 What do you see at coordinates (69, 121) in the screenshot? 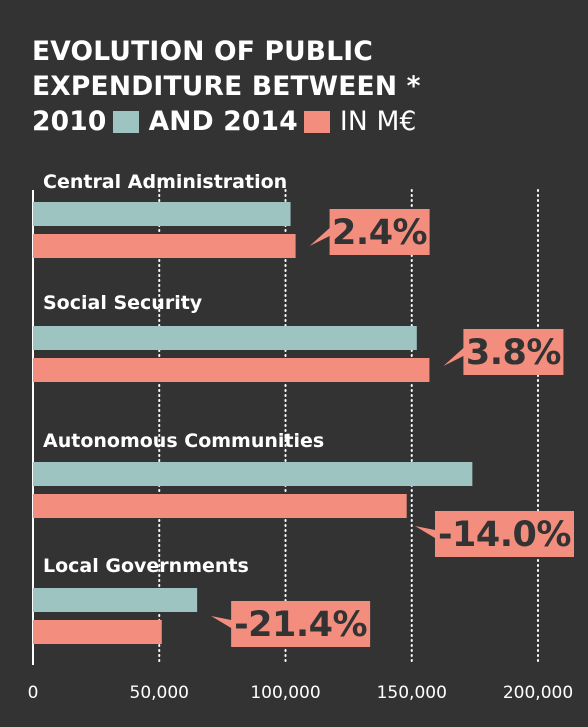
I see `title-year-2010: 2010` at bounding box center [69, 121].